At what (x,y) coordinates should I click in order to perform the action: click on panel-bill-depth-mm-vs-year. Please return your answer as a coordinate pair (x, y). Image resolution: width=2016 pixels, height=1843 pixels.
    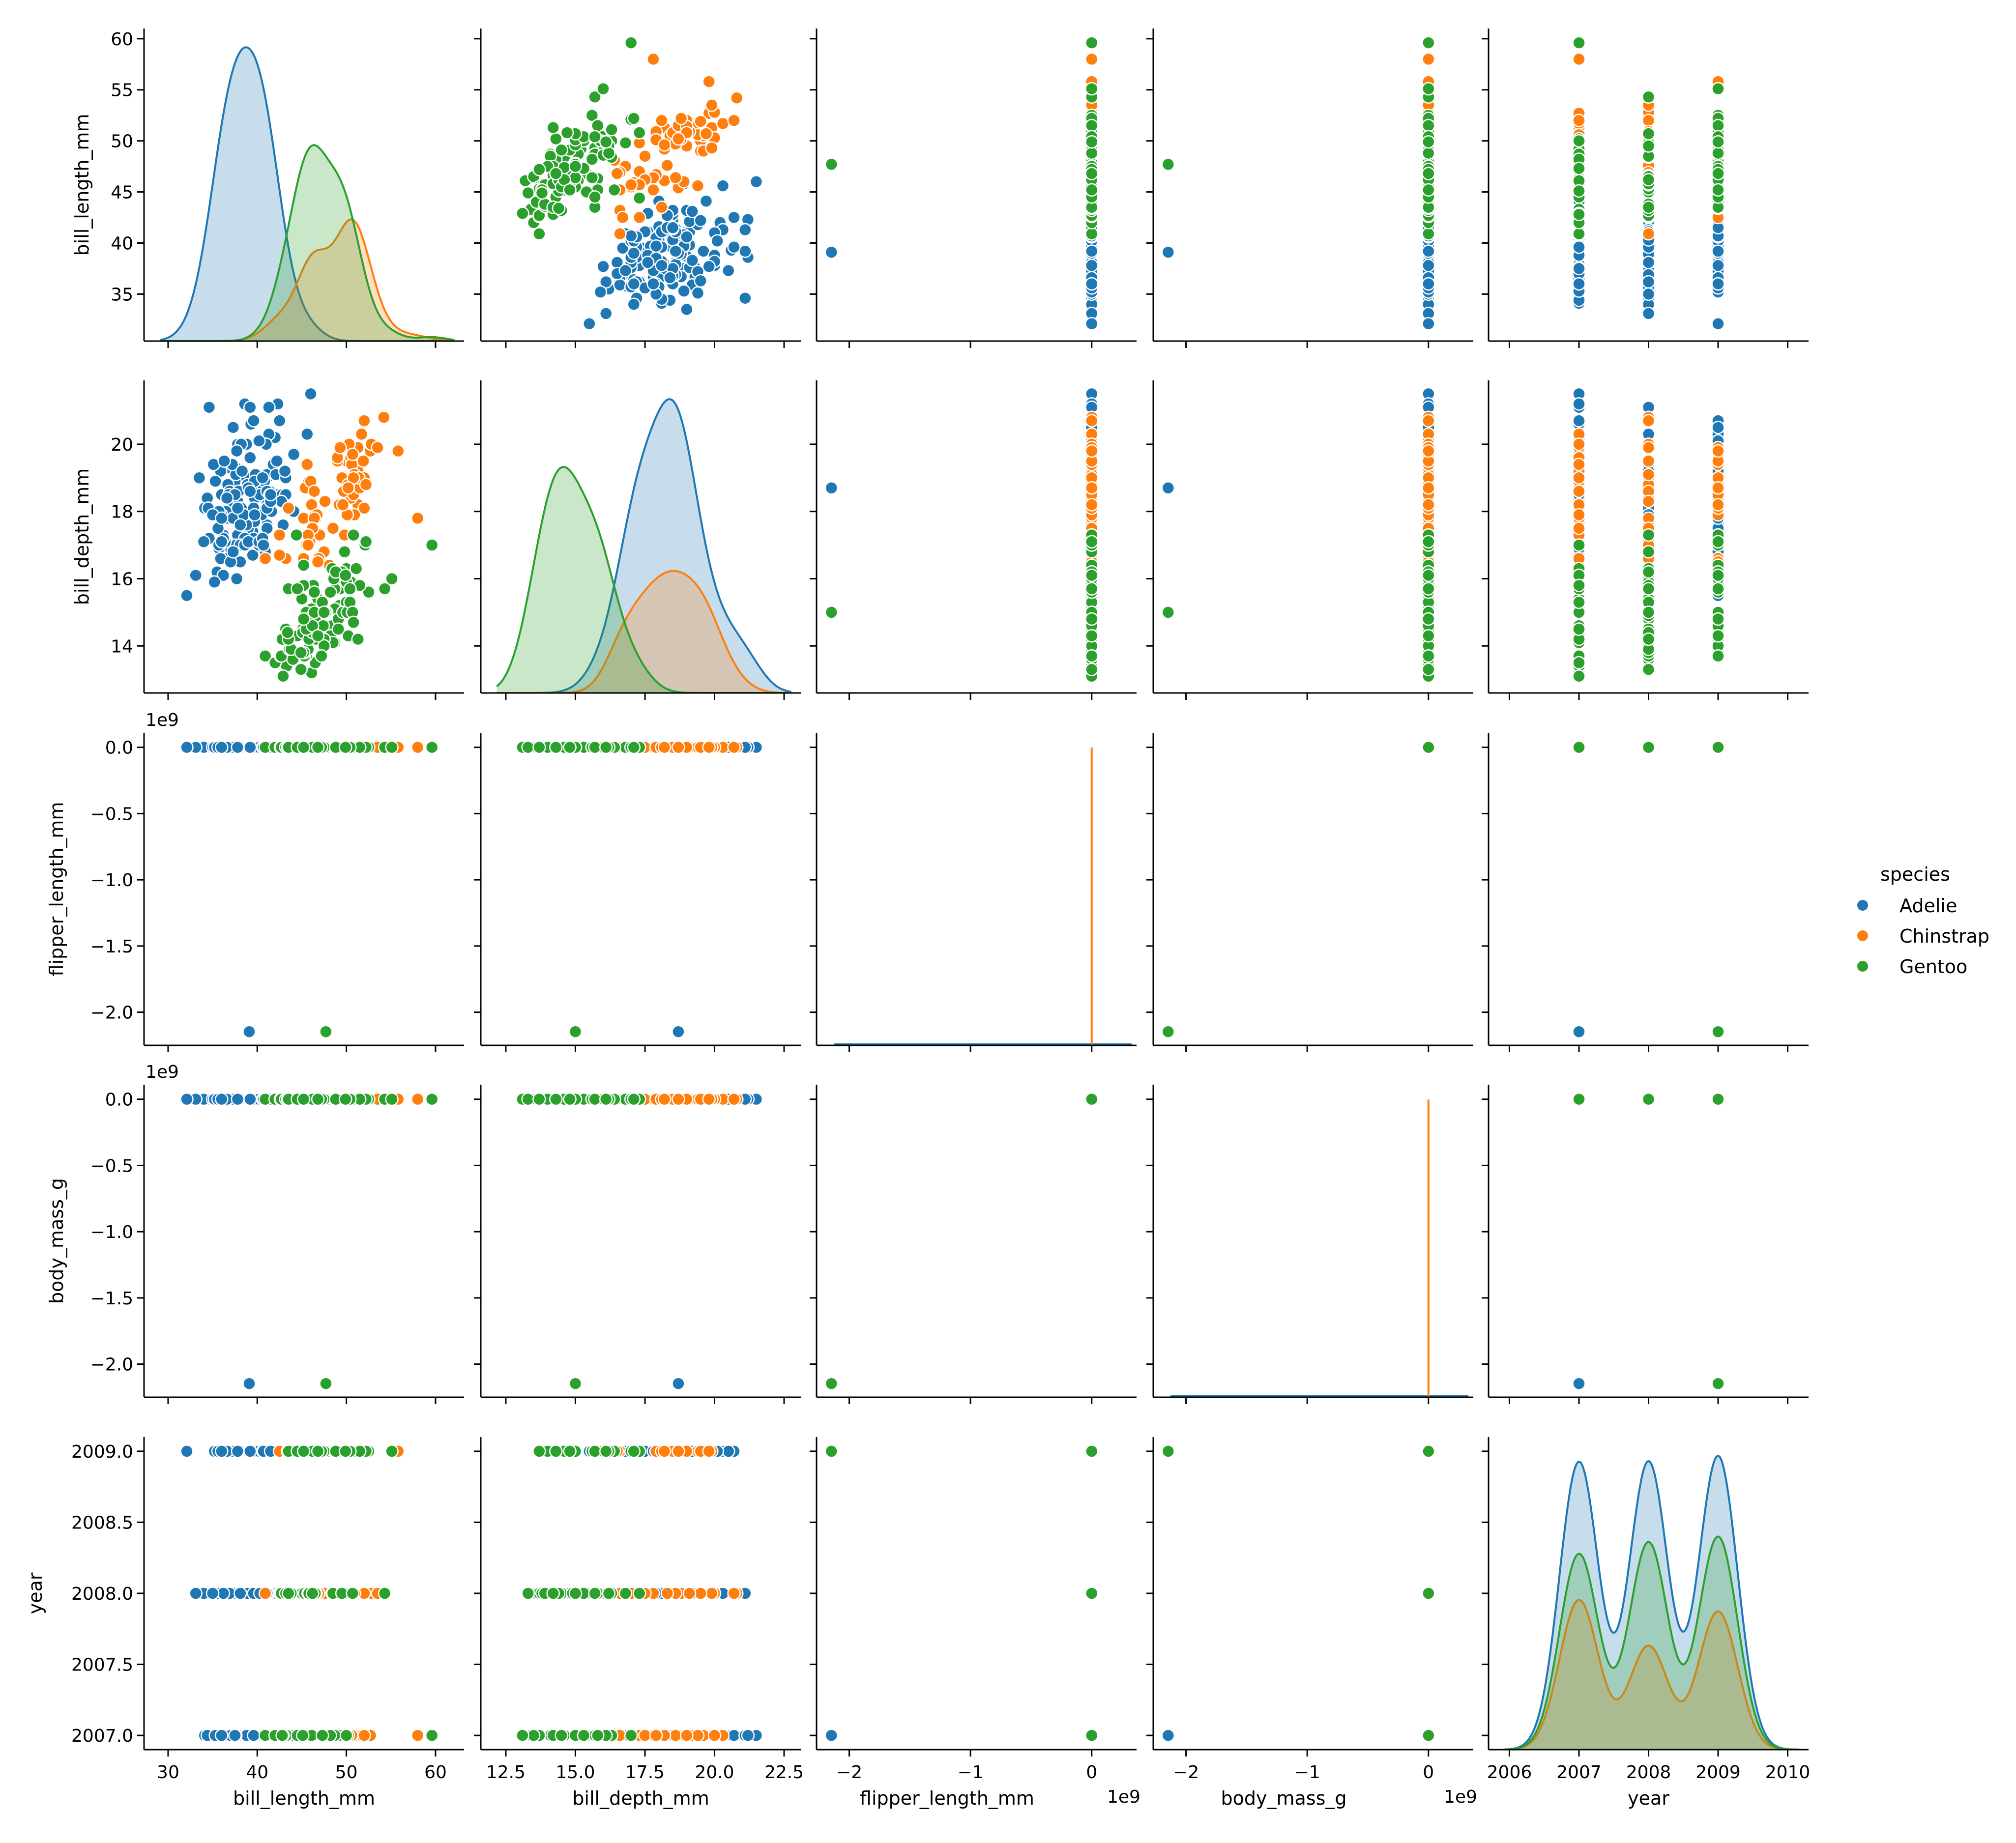
    Looking at the image, I should click on (1645, 540).